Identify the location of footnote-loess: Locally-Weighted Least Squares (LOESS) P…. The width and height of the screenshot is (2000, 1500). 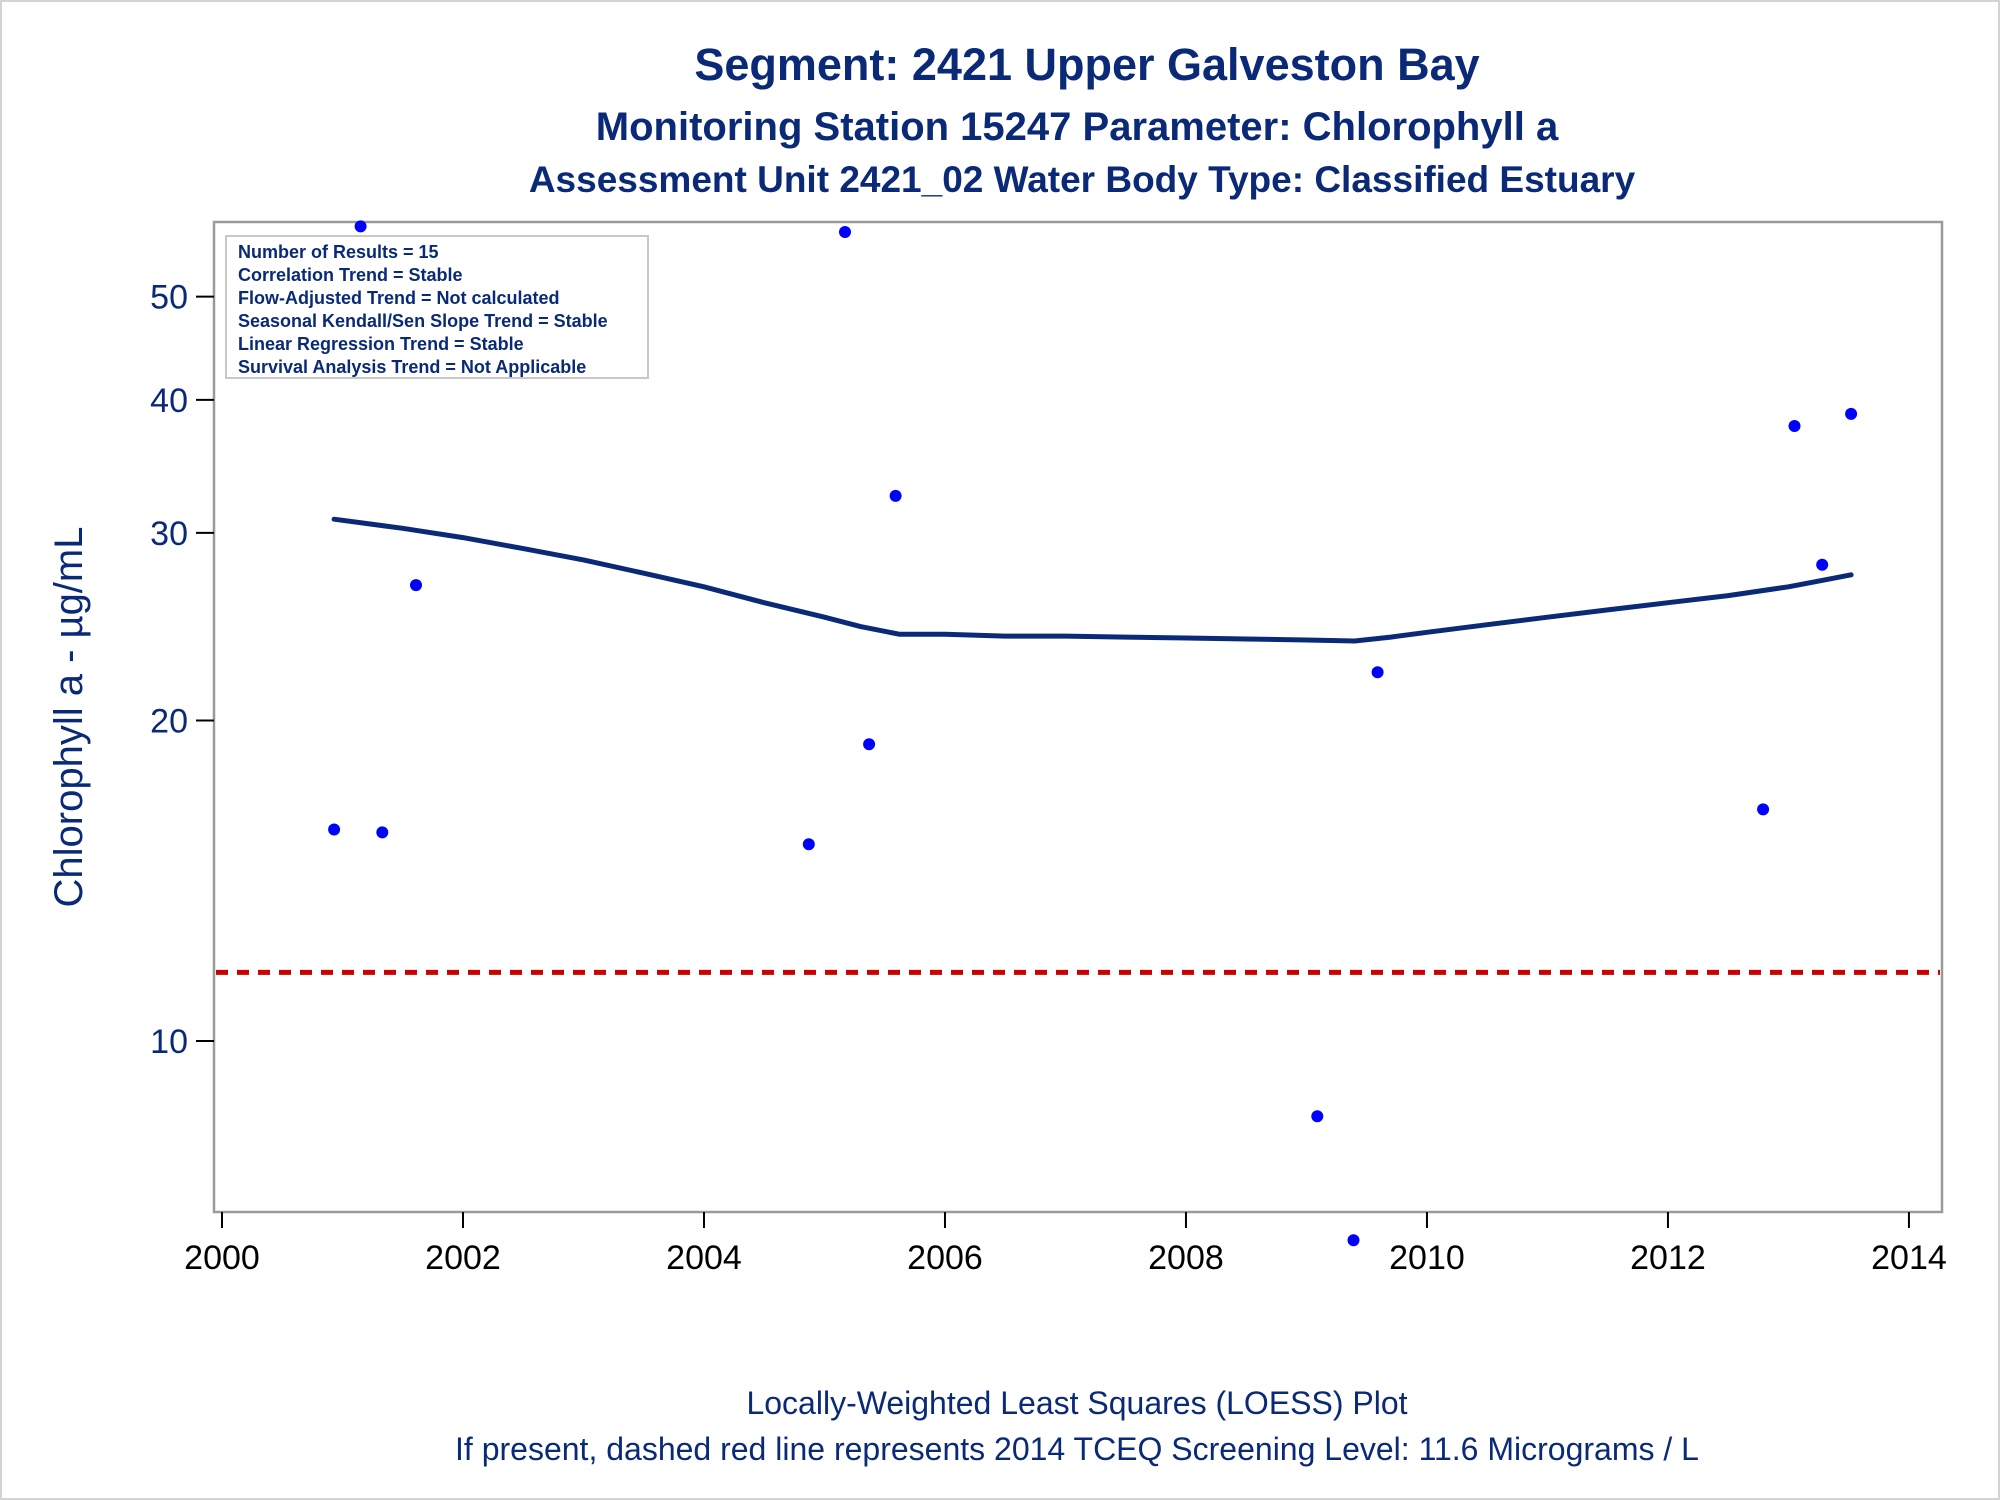
(1076, 1403).